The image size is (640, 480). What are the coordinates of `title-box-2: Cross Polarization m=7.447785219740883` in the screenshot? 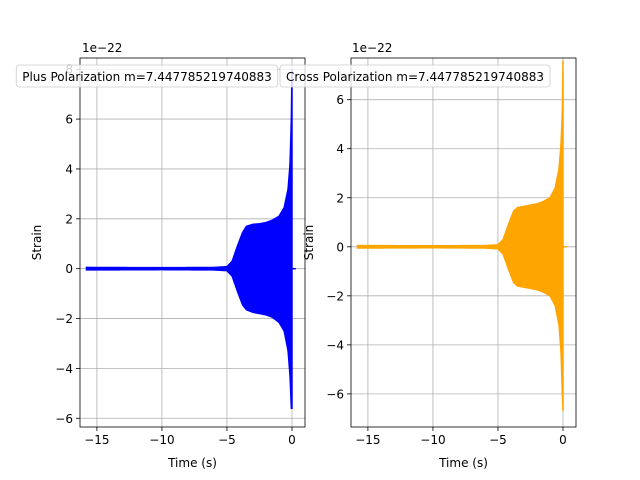 It's located at (415, 76).